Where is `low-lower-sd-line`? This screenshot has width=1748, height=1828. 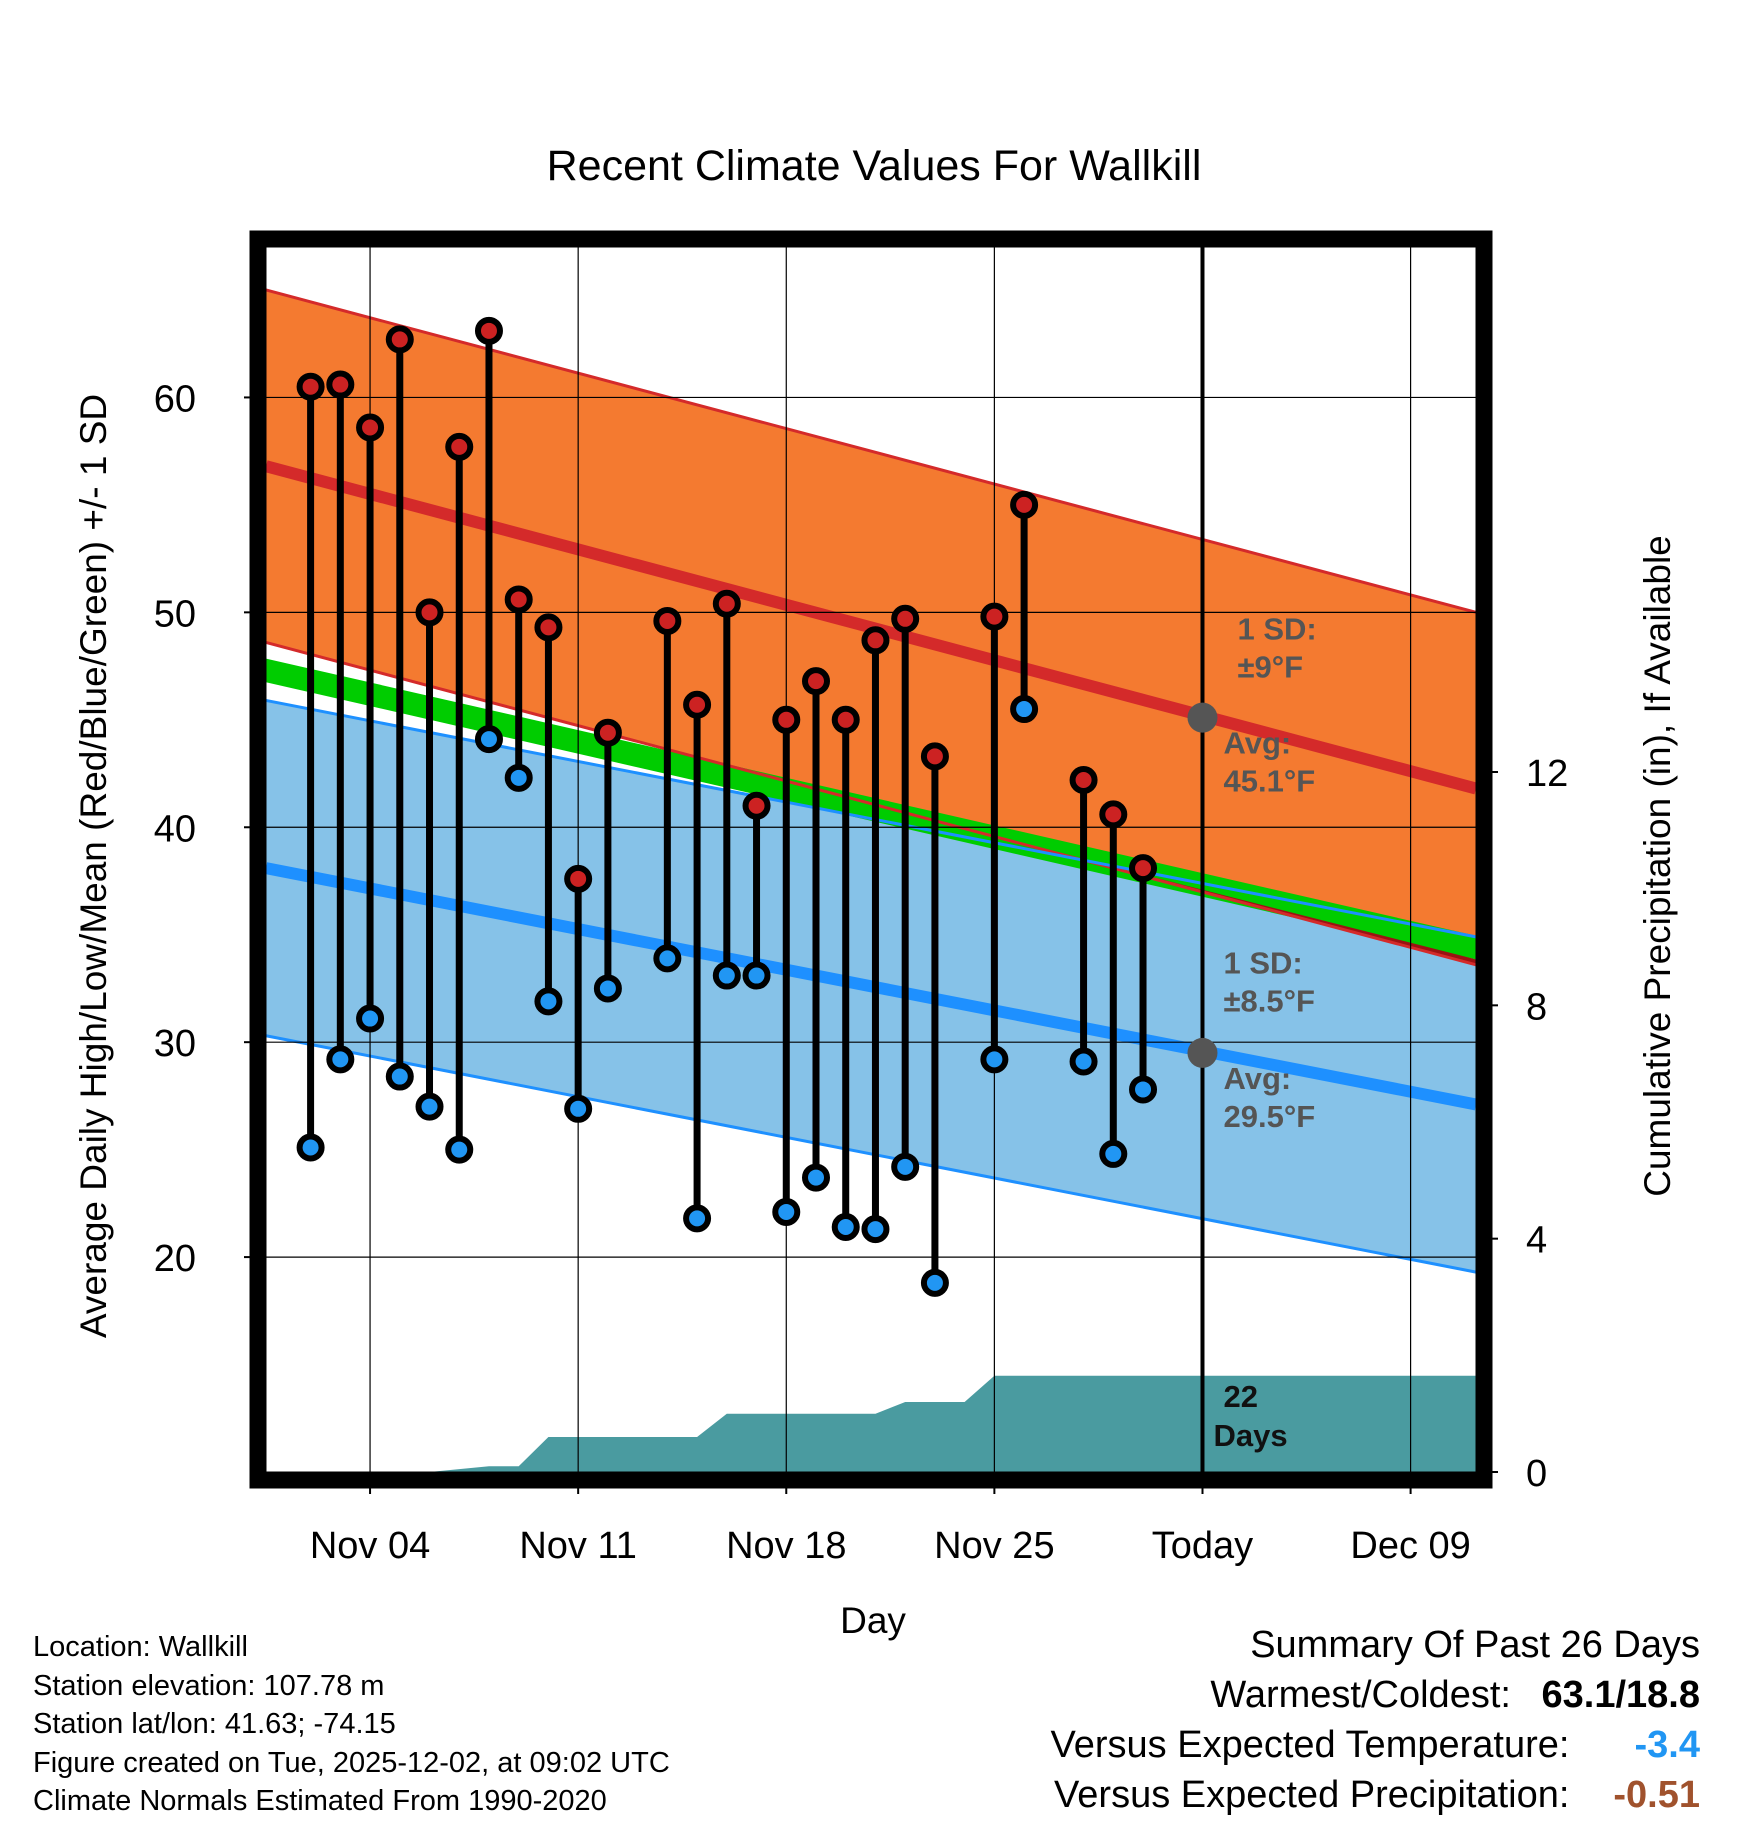
low-lower-sd-line is located at coordinates (871, 1154).